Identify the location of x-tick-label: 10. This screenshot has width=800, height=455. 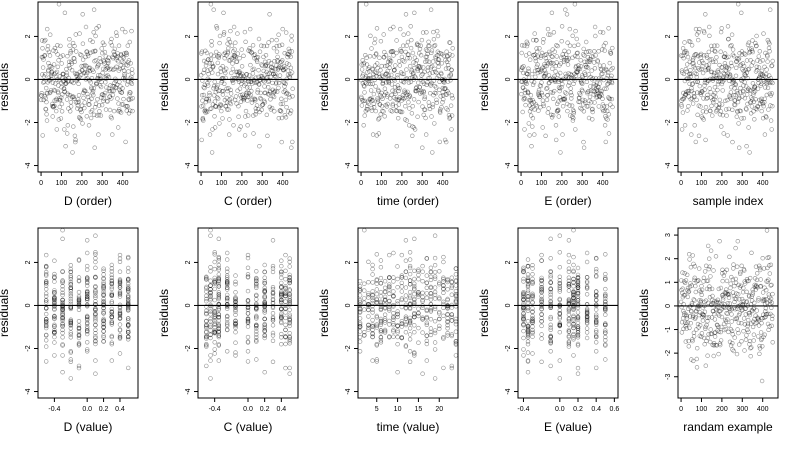
(398, 409).